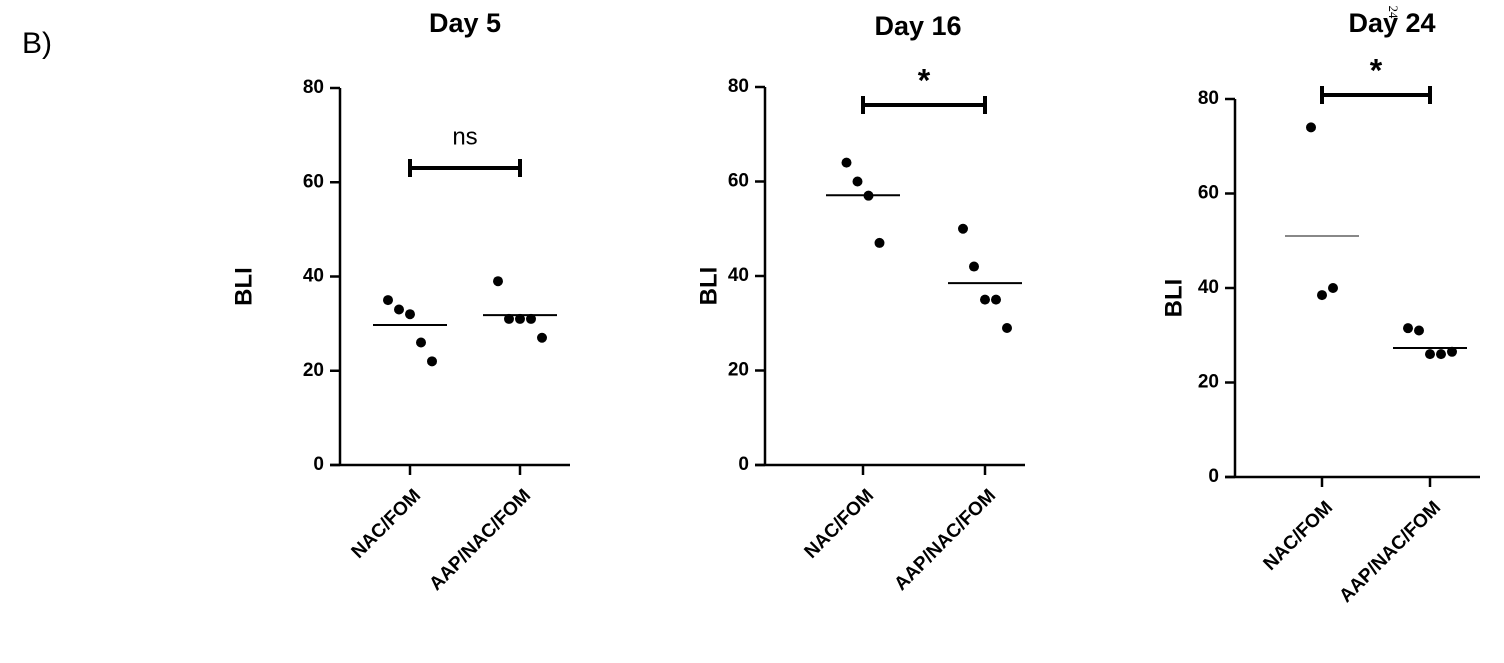 The image size is (1504, 663). Describe the element at coordinates (1393, 13) in the screenshot. I see `annotation: 24` at that location.